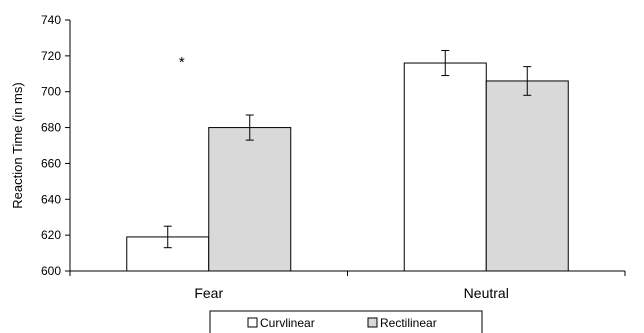 This screenshot has width=644, height=333. I want to click on bar-rectilinear-neutral, so click(527, 176).